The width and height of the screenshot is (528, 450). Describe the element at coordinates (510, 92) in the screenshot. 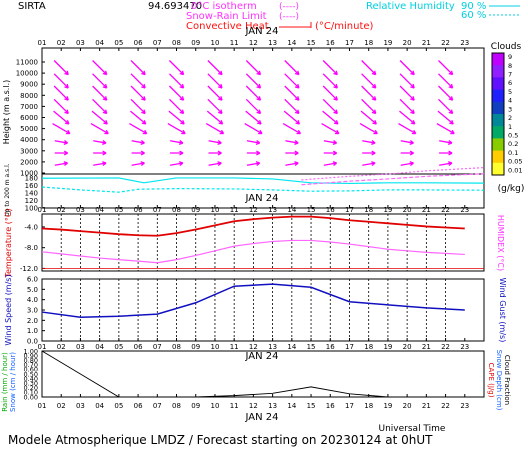

I see `colorbar-tick-label: 5` at that location.